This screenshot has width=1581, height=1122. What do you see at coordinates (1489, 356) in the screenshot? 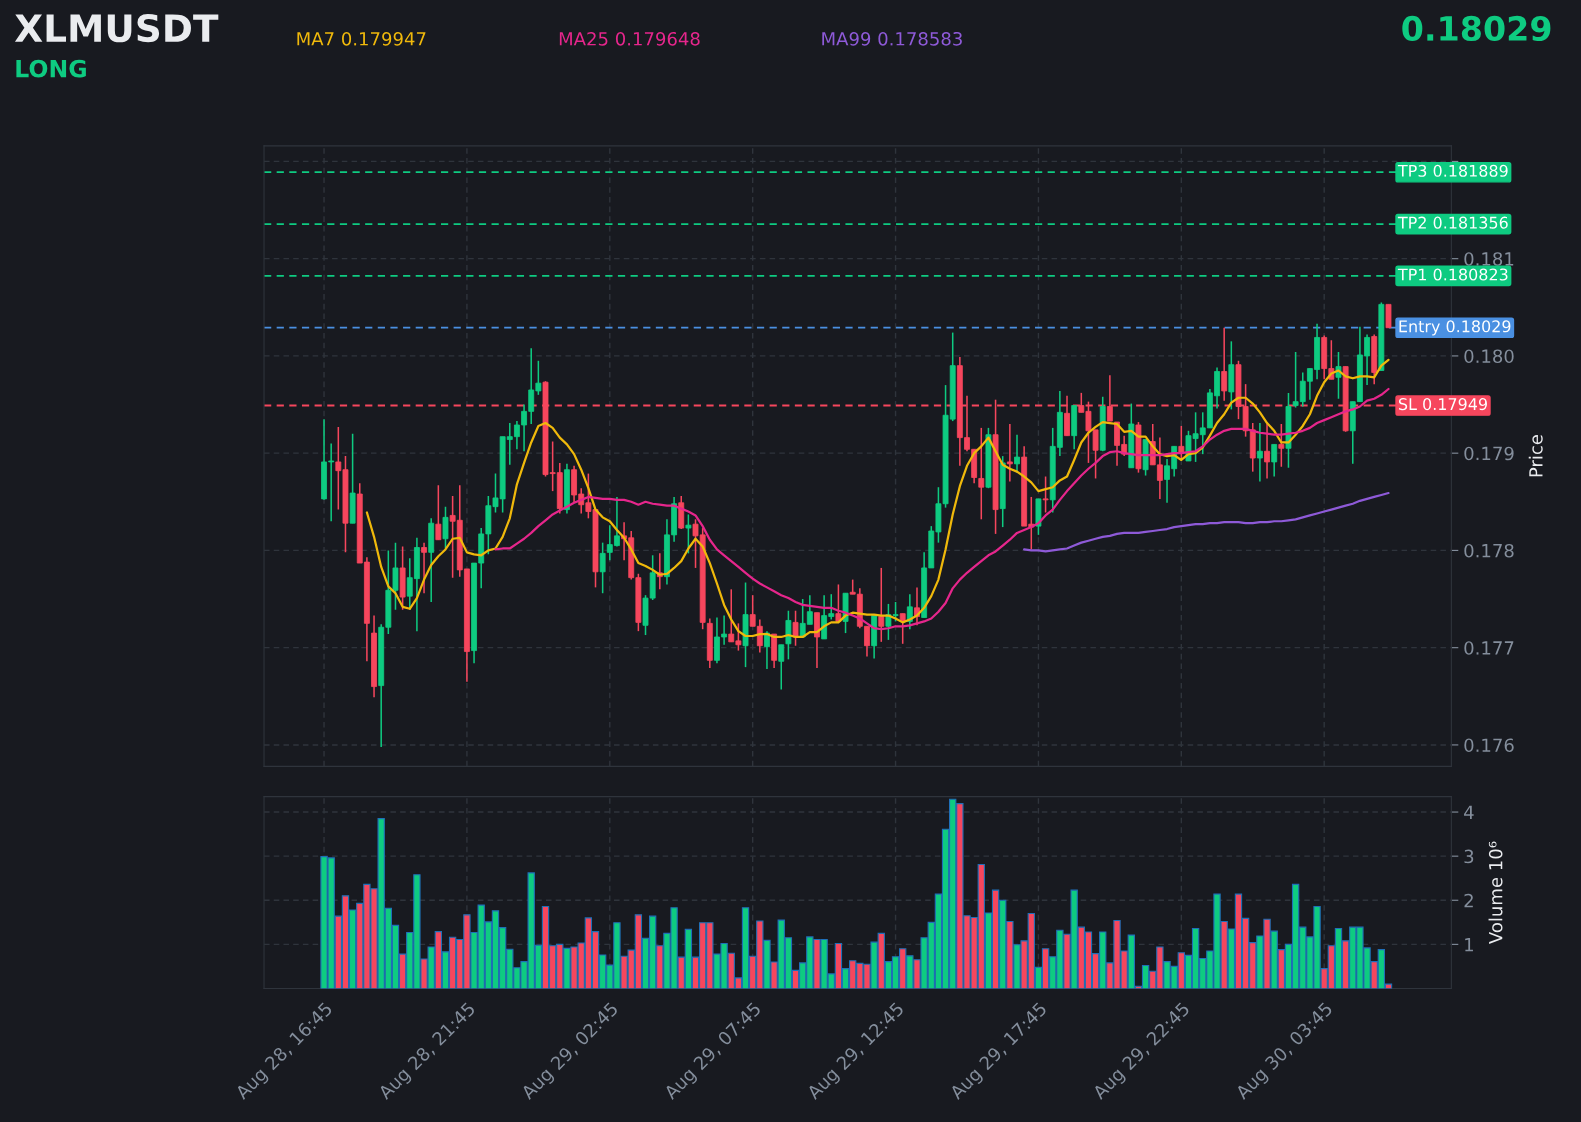
I see `y-tick-label: 0.180` at bounding box center [1489, 356].